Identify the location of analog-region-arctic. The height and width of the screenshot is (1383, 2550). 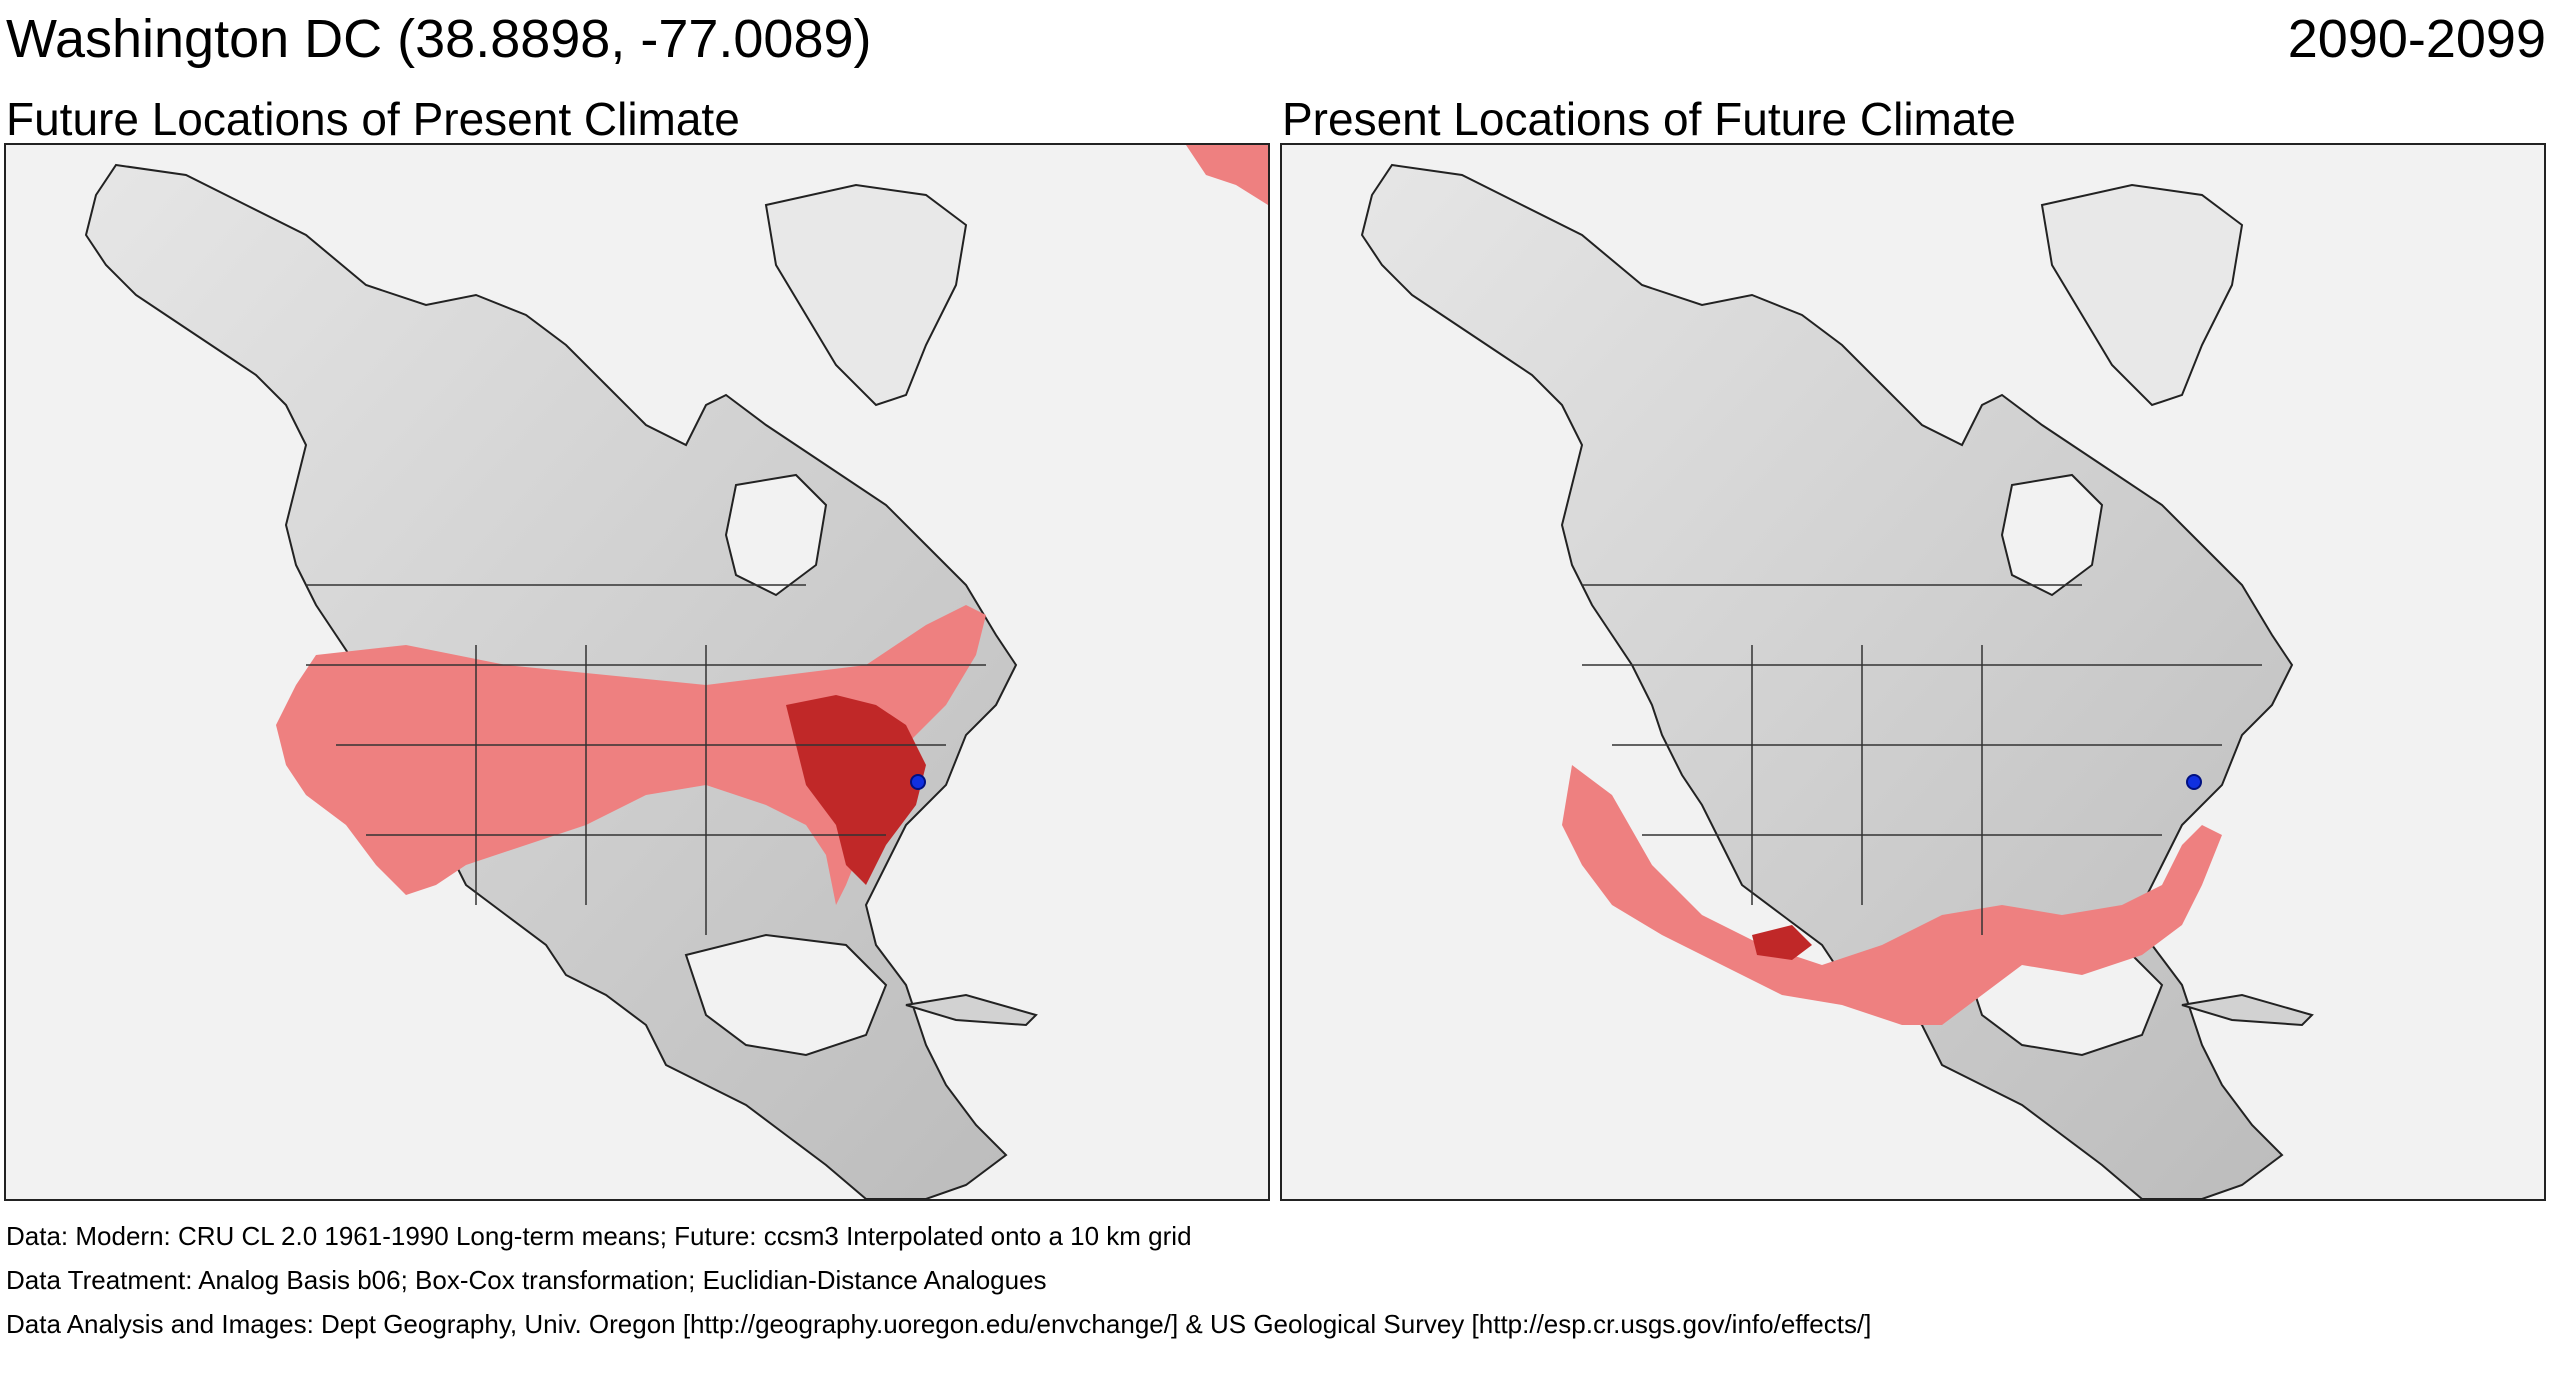
(1227, 175).